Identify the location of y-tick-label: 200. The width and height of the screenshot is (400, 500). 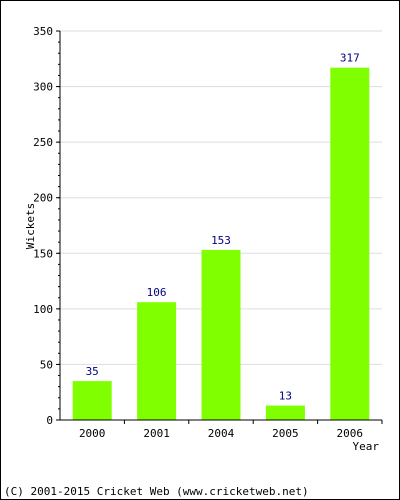
(43, 198).